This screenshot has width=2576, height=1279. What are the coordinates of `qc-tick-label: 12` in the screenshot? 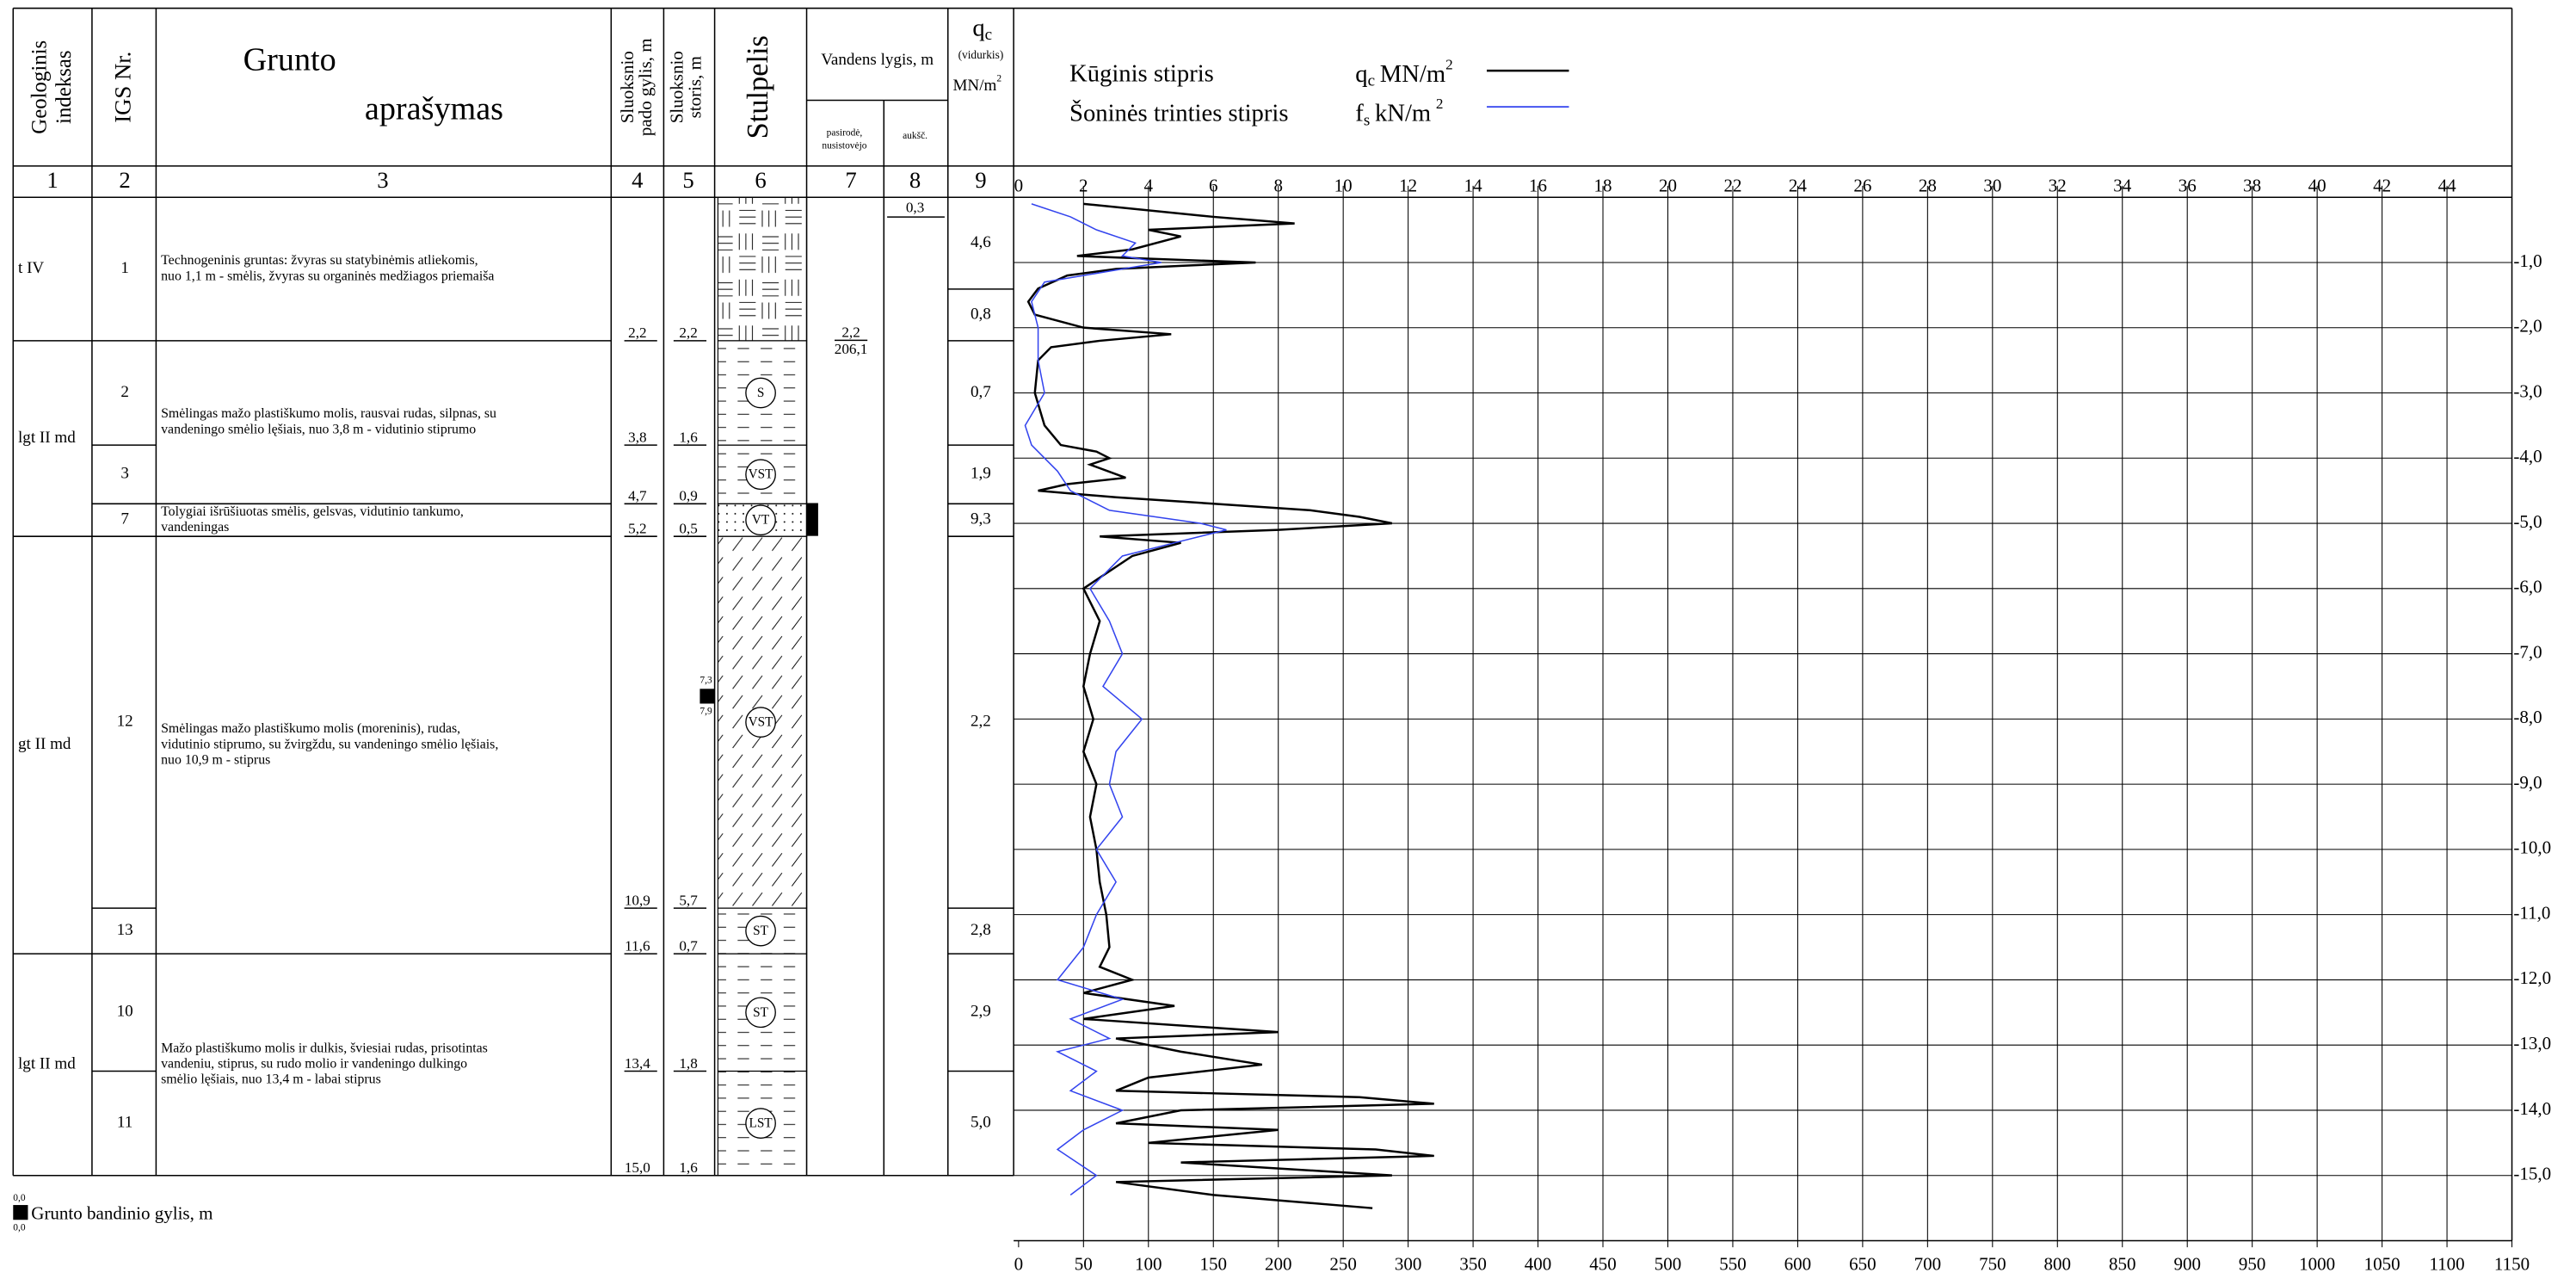 It's located at (1408, 186).